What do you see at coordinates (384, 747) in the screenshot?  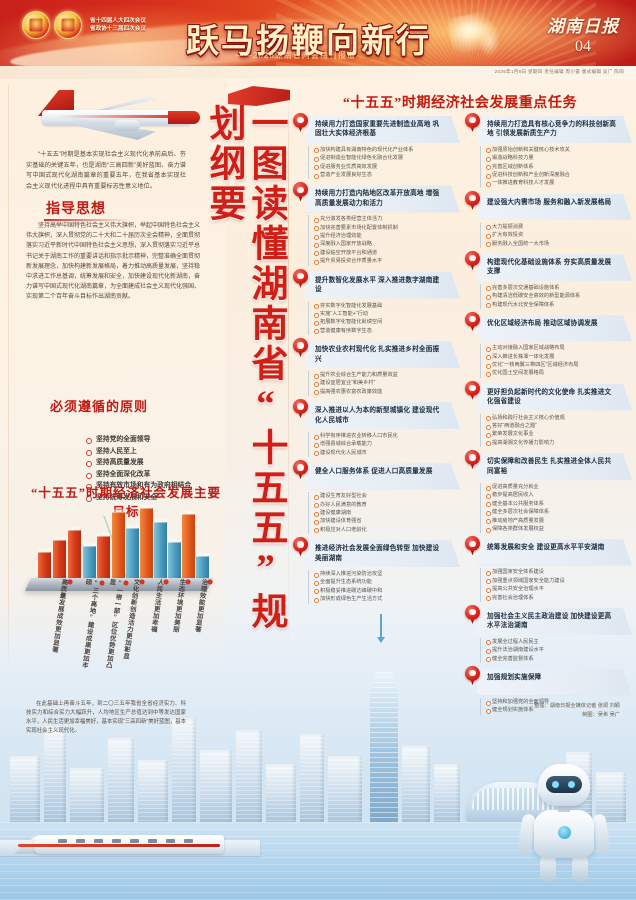 I see `landmark-tower` at bounding box center [384, 747].